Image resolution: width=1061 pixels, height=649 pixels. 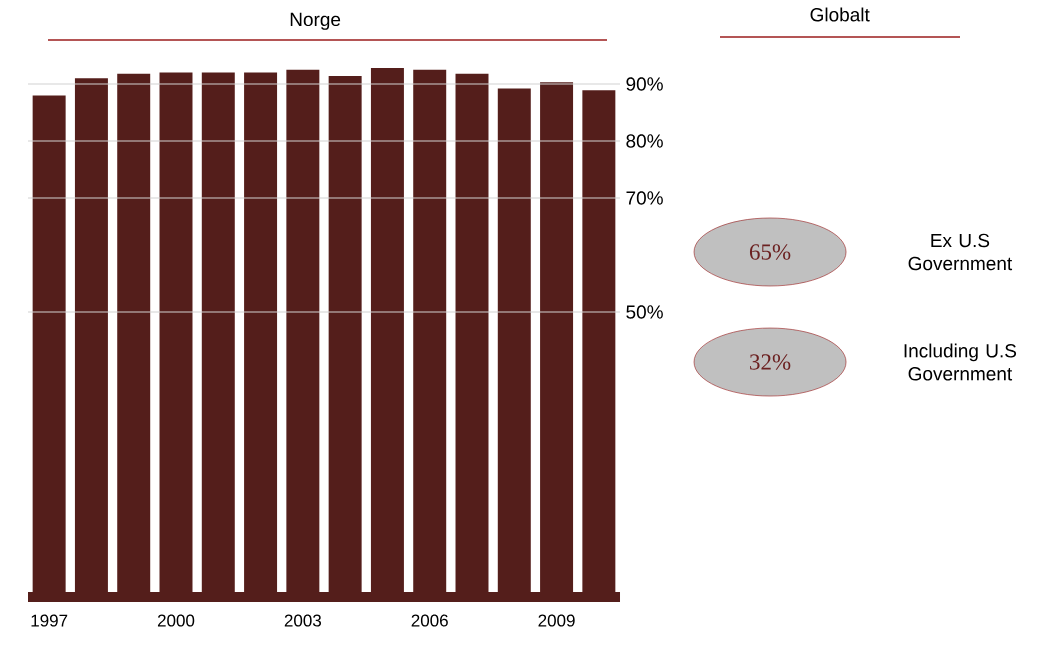 I want to click on x-tick-label: 2006, so click(x=429, y=620).